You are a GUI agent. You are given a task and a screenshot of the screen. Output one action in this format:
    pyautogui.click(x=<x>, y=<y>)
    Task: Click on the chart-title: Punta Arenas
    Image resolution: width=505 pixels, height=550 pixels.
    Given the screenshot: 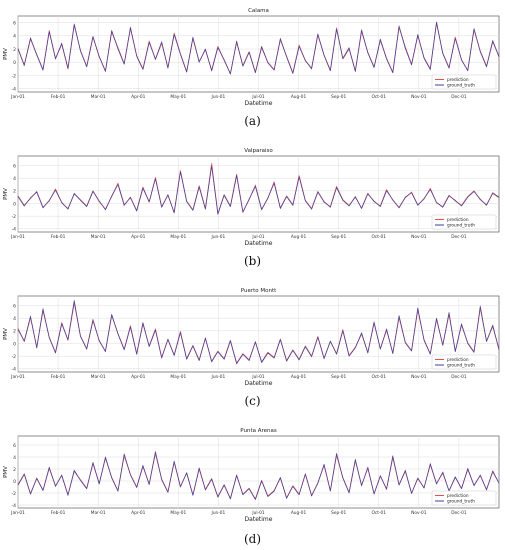 What is the action you would take?
    pyautogui.click(x=258, y=431)
    